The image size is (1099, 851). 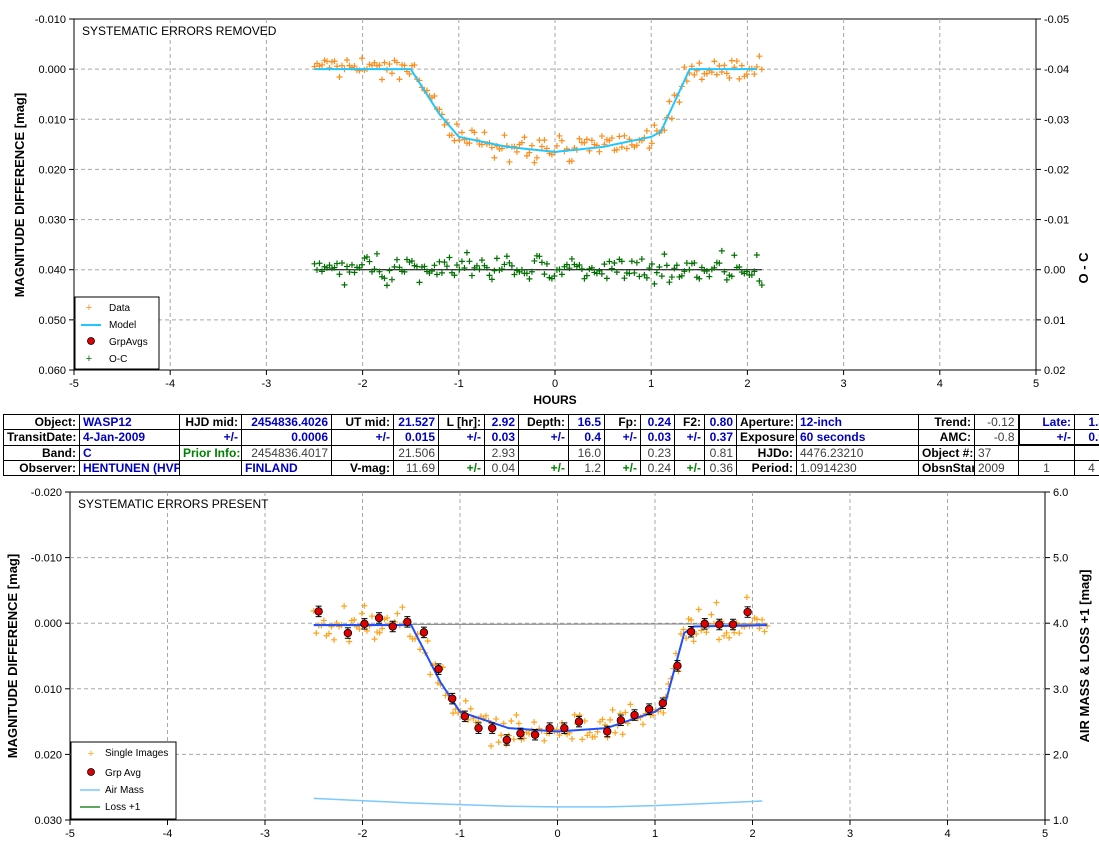 I want to click on chart-annotation: SYSTEMATIC ERRORS REMOVED, so click(x=179, y=31).